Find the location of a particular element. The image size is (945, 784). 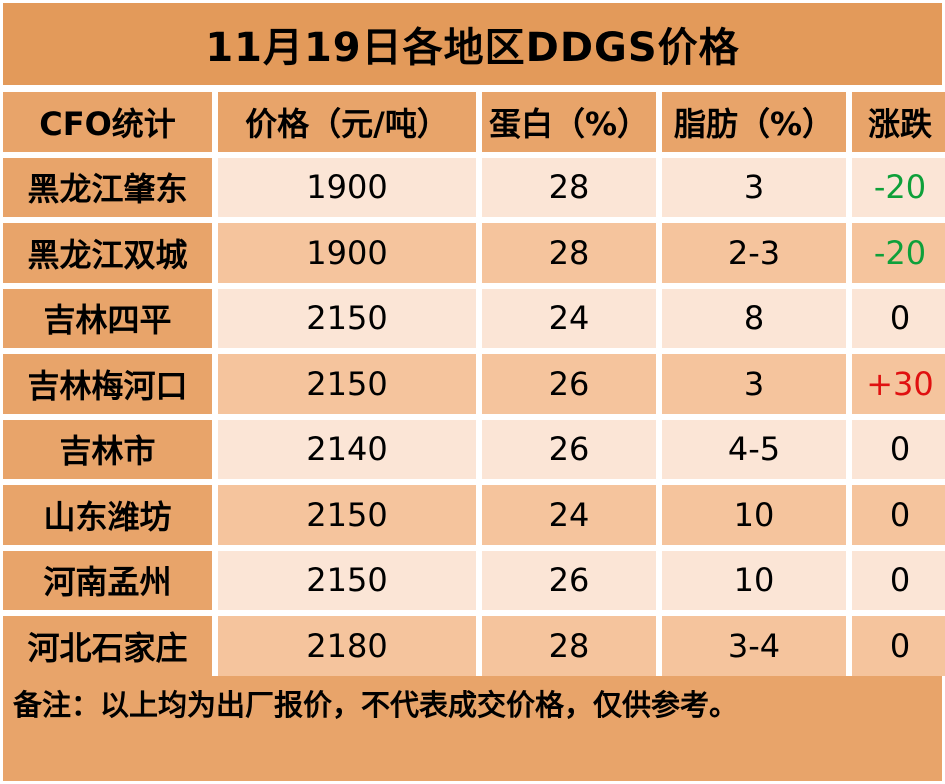

cell-region: 河南孟州 is located at coordinates (107, 580).